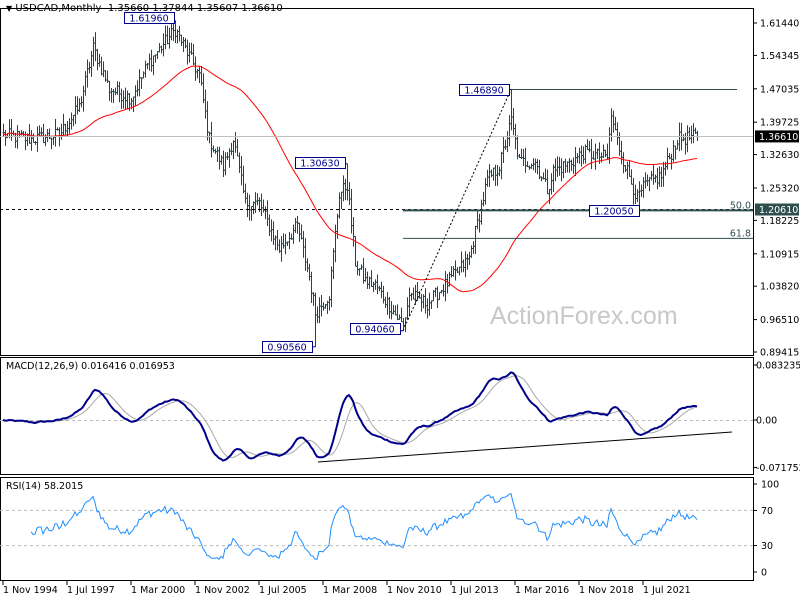 The height and width of the screenshot is (600, 800). What do you see at coordinates (222, 590) in the screenshot?
I see `time-tick-label: 1 Nov 2002` at bounding box center [222, 590].